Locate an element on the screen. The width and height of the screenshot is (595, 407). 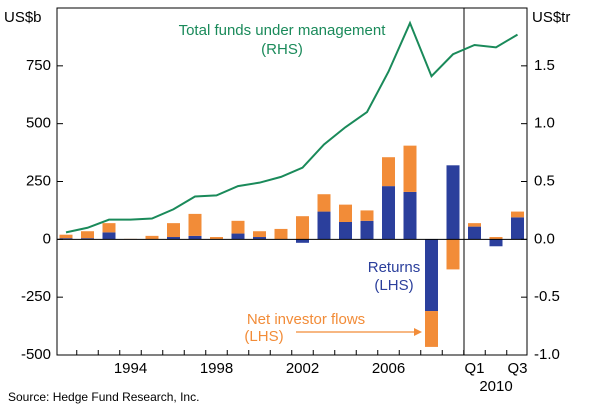
y2-tick-label: -0.5 is located at coordinates (547, 296).